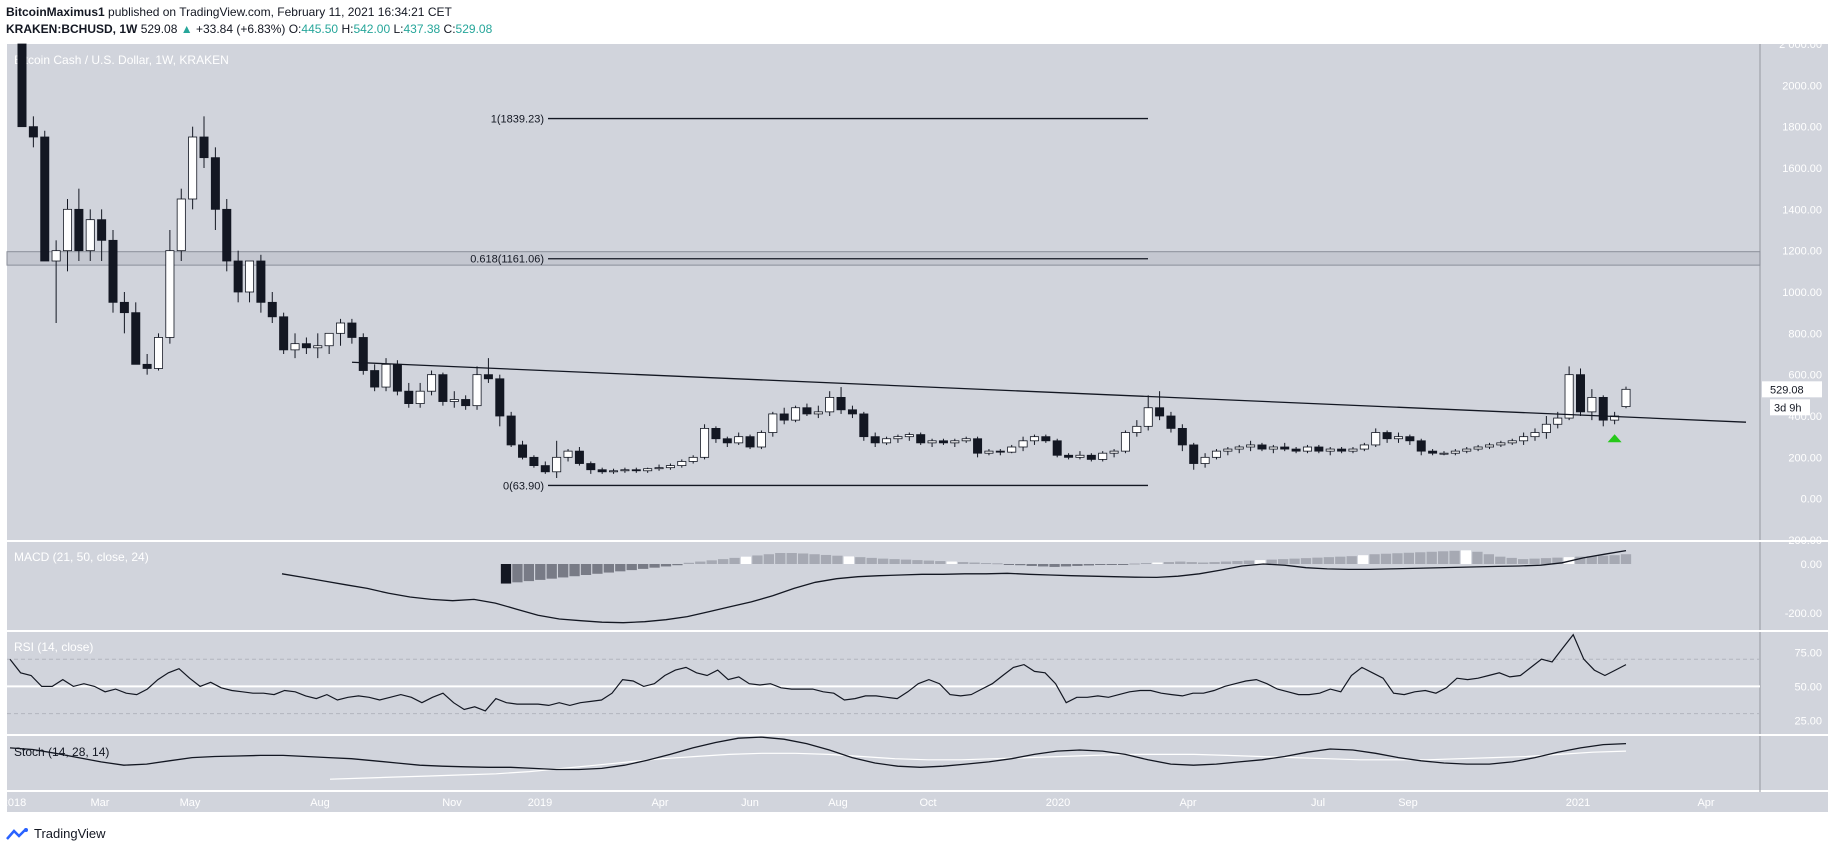 Image resolution: width=1828 pixels, height=852 pixels. Describe the element at coordinates (818, 753) in the screenshot. I see `stoch-k-line` at that location.